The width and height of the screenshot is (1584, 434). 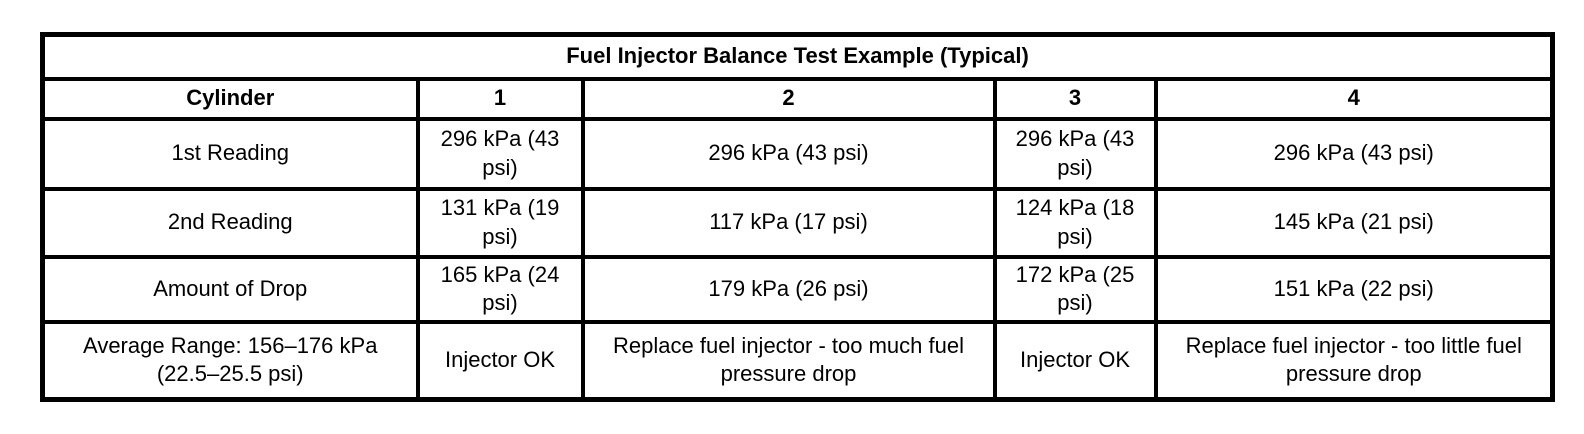 I want to click on header-row: Cylinder 1 2 3 4, so click(x=797, y=98).